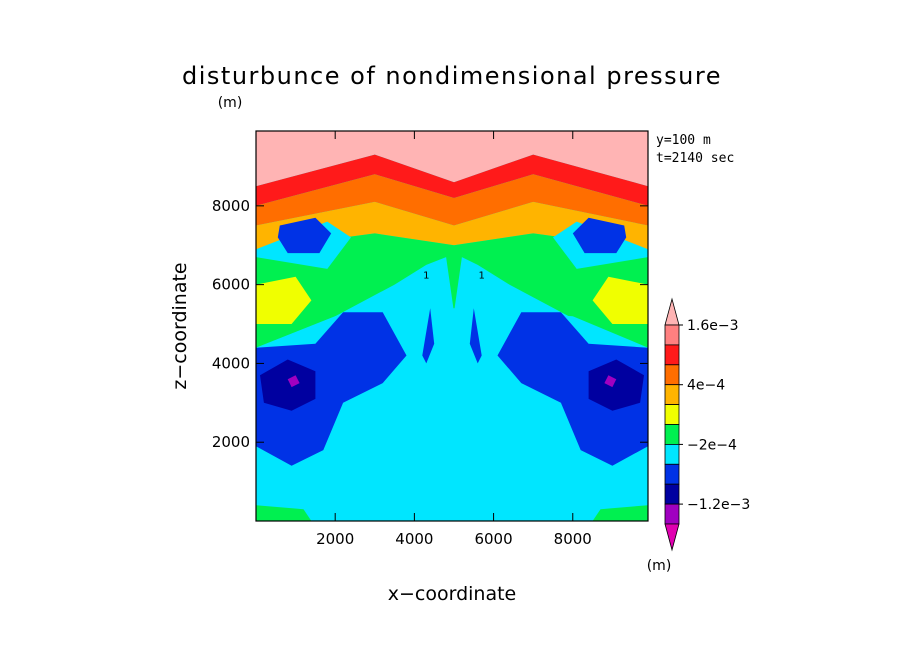 This screenshot has height=654, width=904. Describe the element at coordinates (231, 285) in the screenshot. I see `y-tick-label-6000: 6000` at that location.